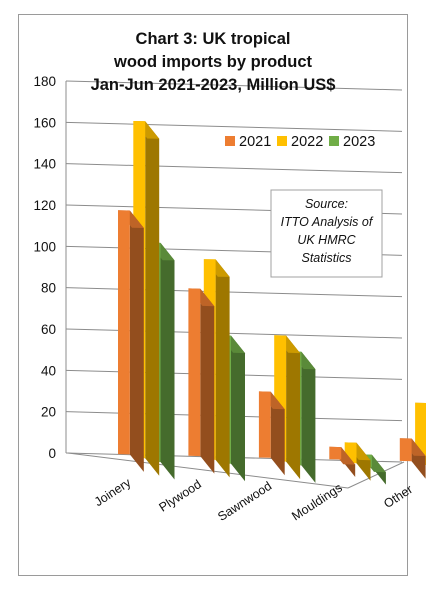 The image size is (426, 591). What do you see at coordinates (398, 496) in the screenshot?
I see `x-category-label: Other` at bounding box center [398, 496].